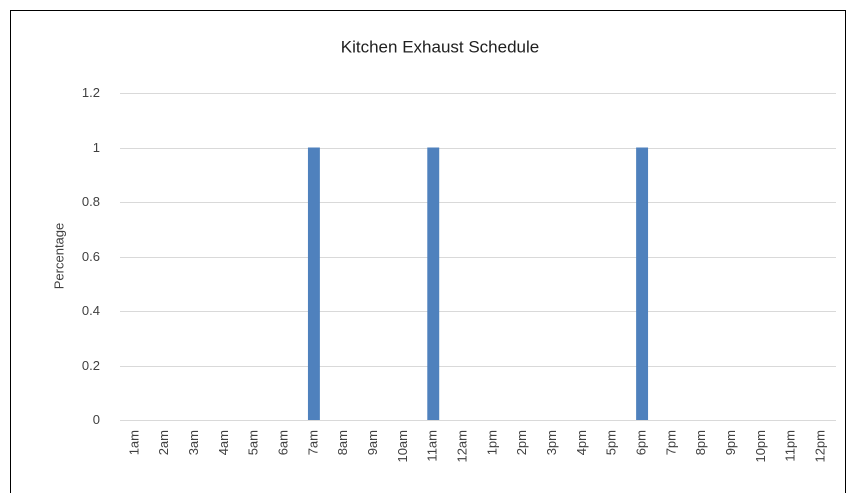  Describe the element at coordinates (820, 446) in the screenshot. I see `x-tick-label: 12pm` at that location.